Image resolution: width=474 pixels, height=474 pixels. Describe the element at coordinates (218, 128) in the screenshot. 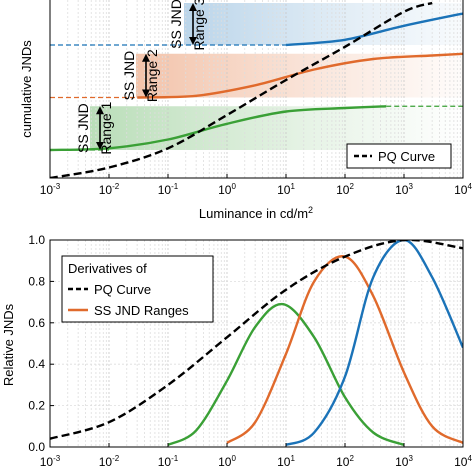

I see `series-line-green` at that location.